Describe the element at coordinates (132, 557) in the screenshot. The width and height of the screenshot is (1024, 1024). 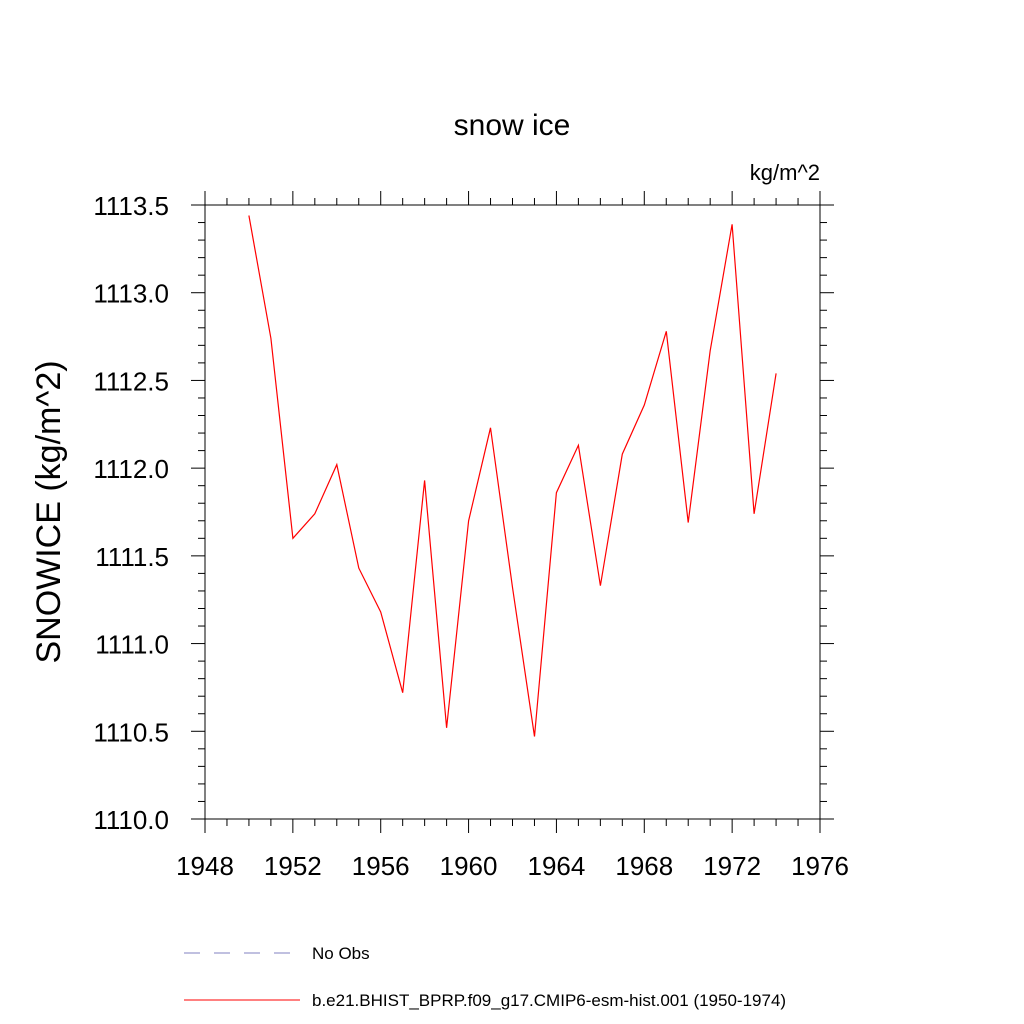
I see `y-tick-label: 1111.5` at that location.